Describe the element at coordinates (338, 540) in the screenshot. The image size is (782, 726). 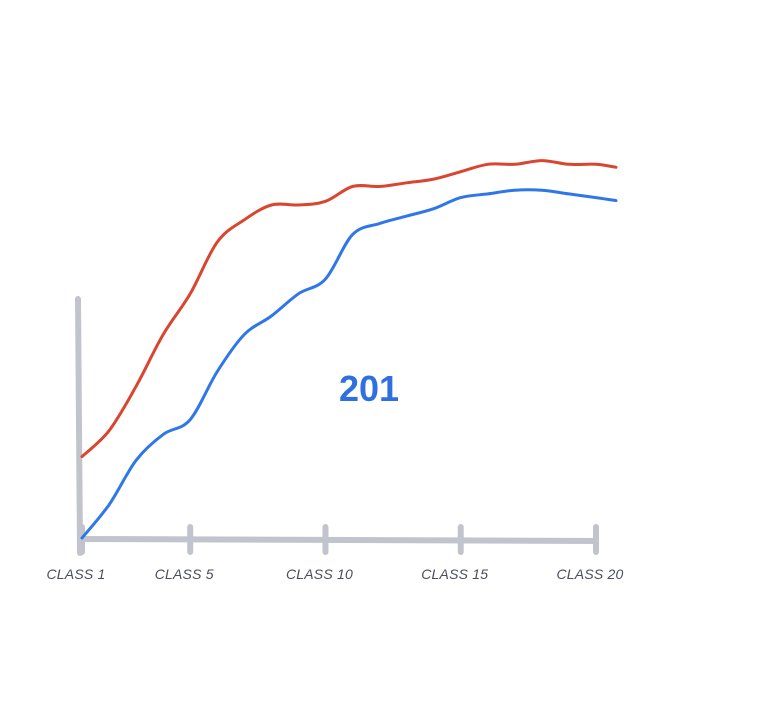
I see `x-axis-line` at that location.